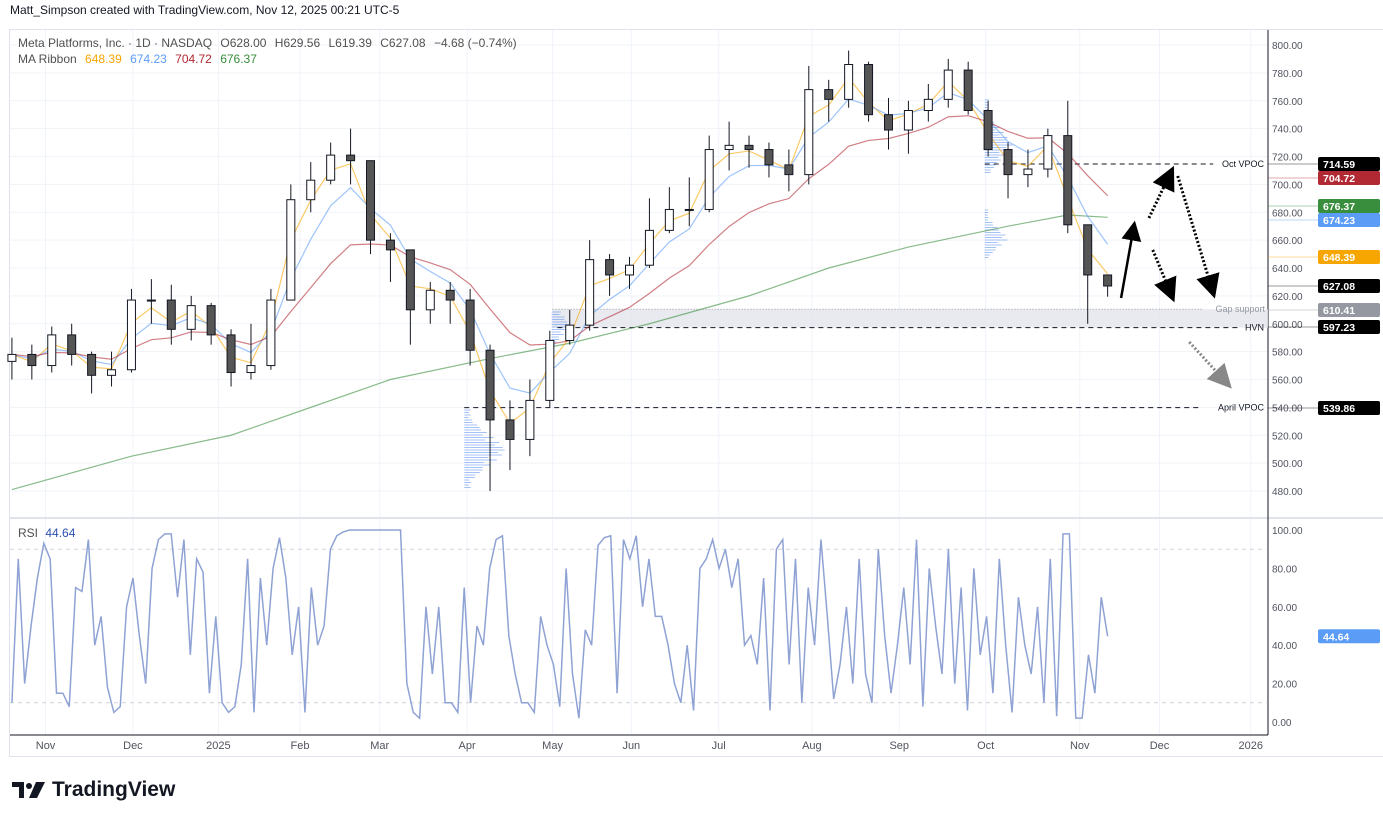 The height and width of the screenshot is (819, 1383). Describe the element at coordinates (475, 43) in the screenshot. I see `ohlc-change: −4.68 (−0.74%)` at that location.